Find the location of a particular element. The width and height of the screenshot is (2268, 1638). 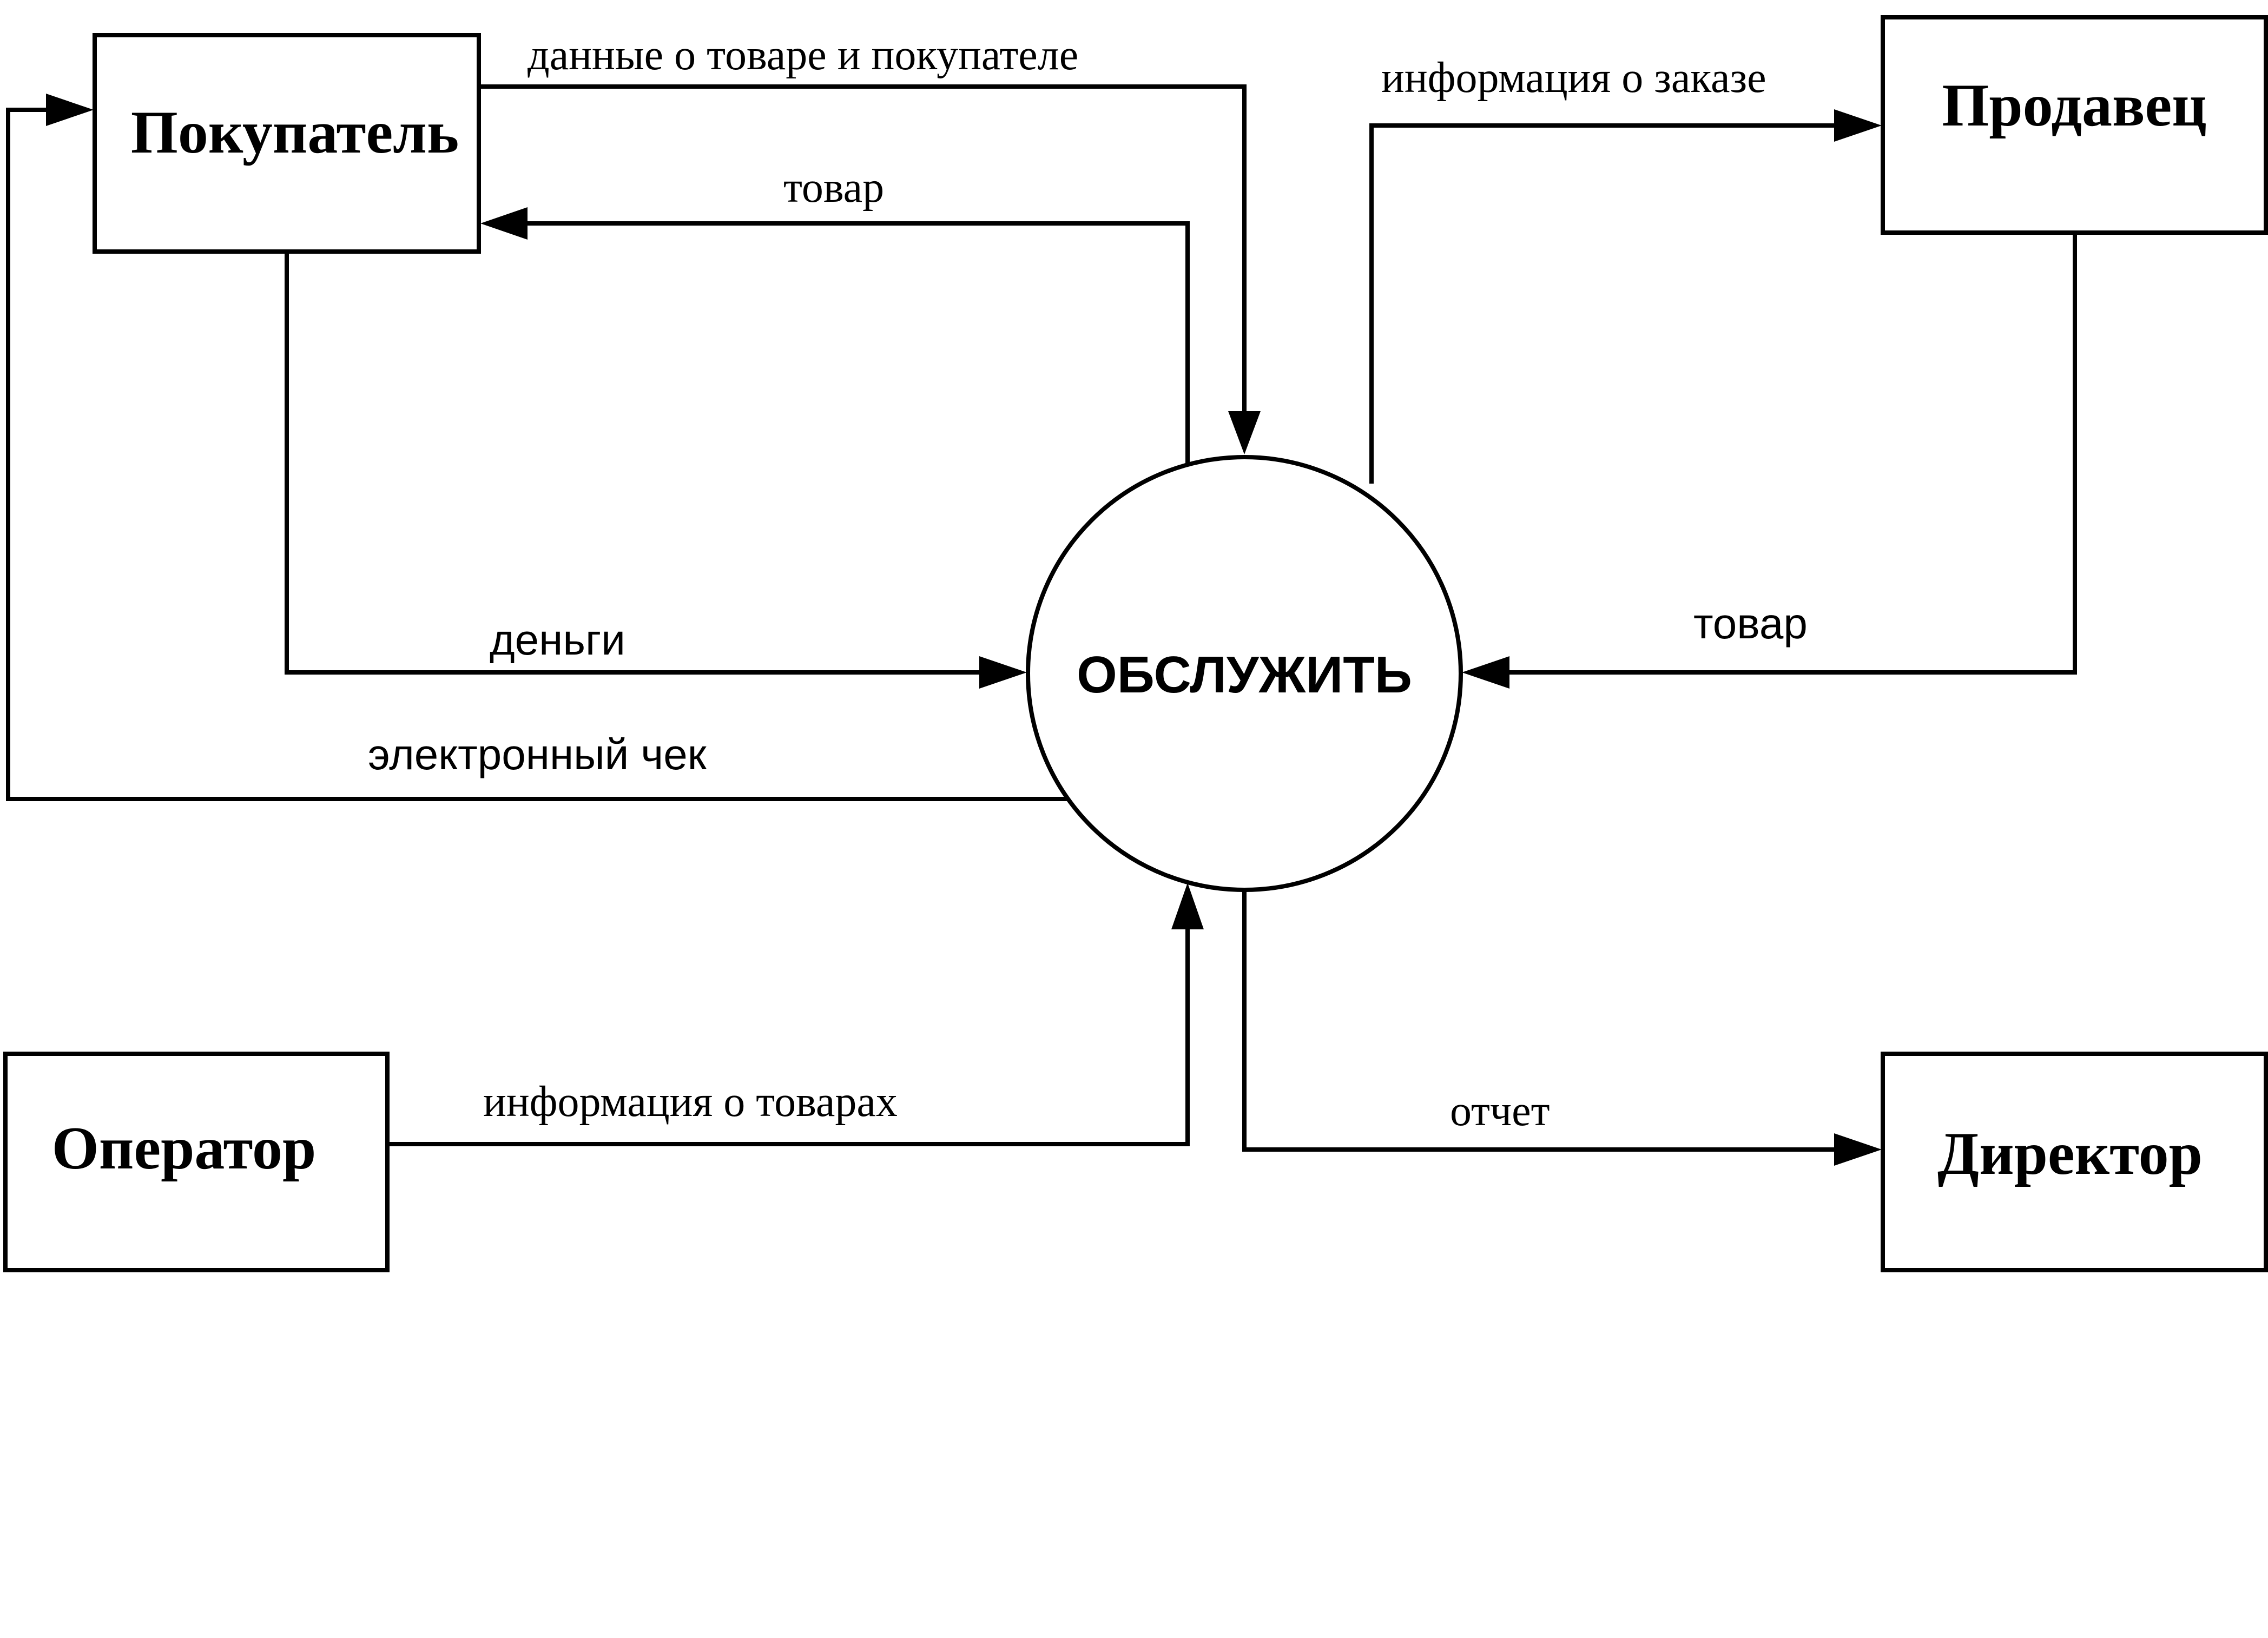

flow-buyer-data: данные о товаре и покупателе is located at coordinates (869, 242).